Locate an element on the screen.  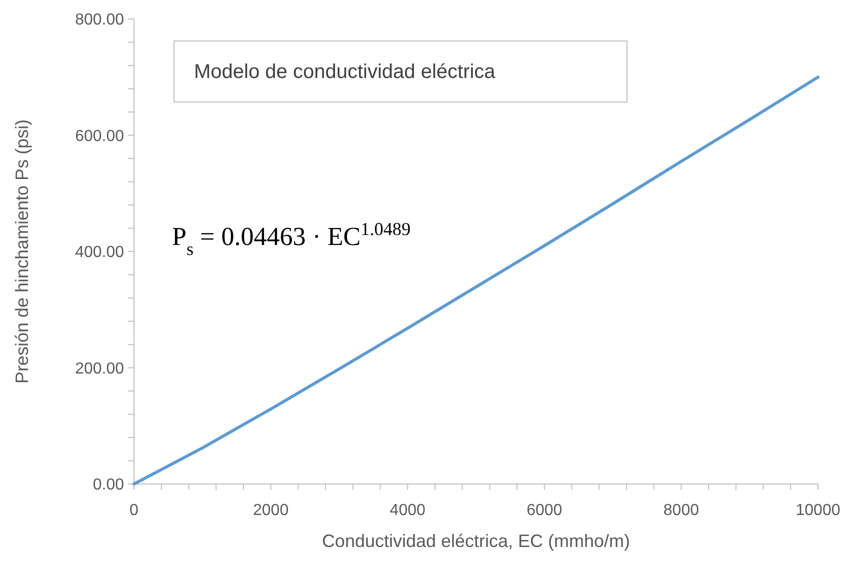
annotation: P$_{s}$ = 0.04463 · EC$^{1.0489}$ is located at coordinates (291, 239).